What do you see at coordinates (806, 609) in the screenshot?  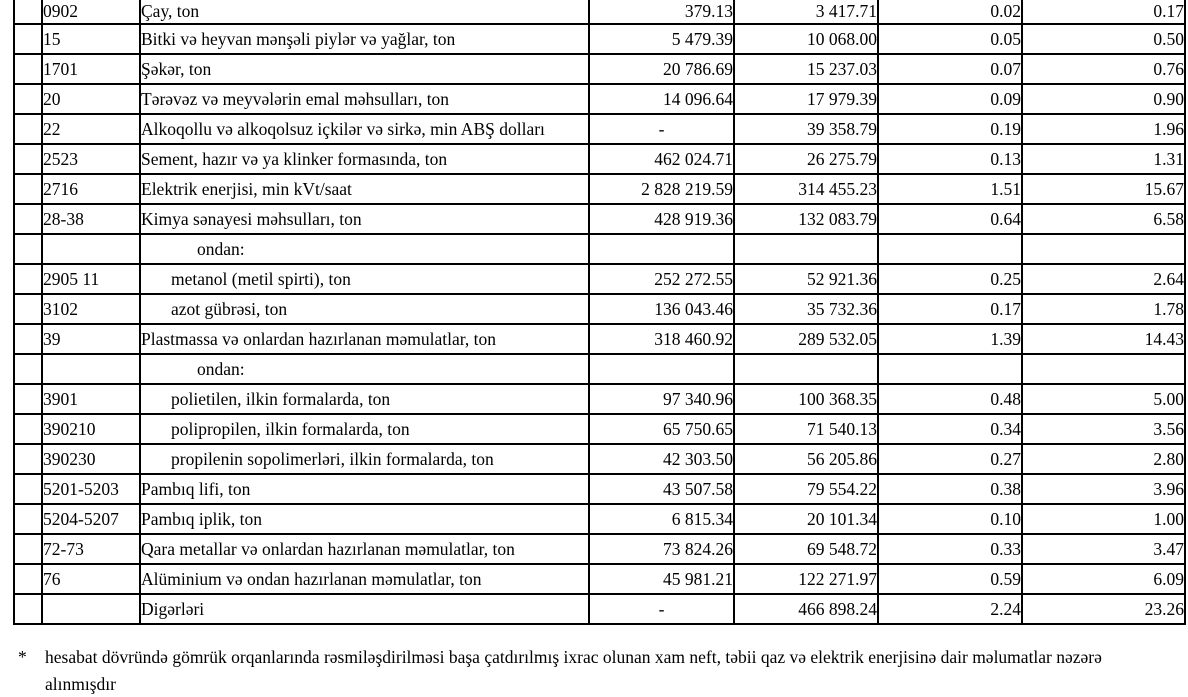 I see `value-cell-2: 466 898.24` at bounding box center [806, 609].